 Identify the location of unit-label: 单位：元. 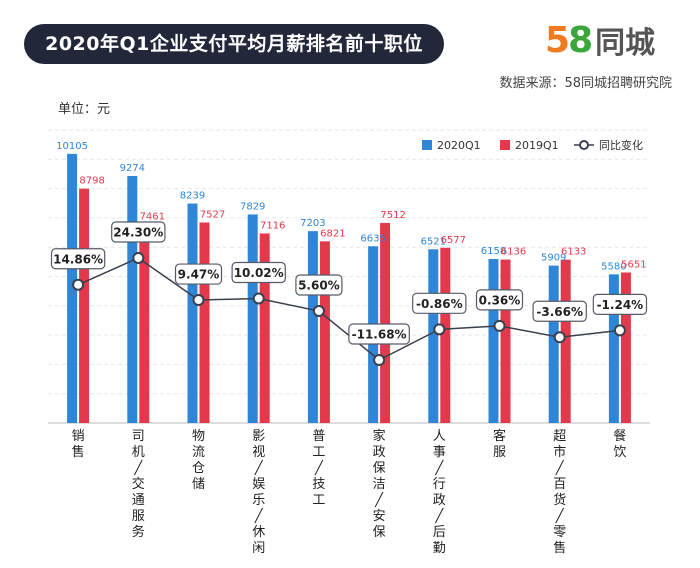
(84, 109).